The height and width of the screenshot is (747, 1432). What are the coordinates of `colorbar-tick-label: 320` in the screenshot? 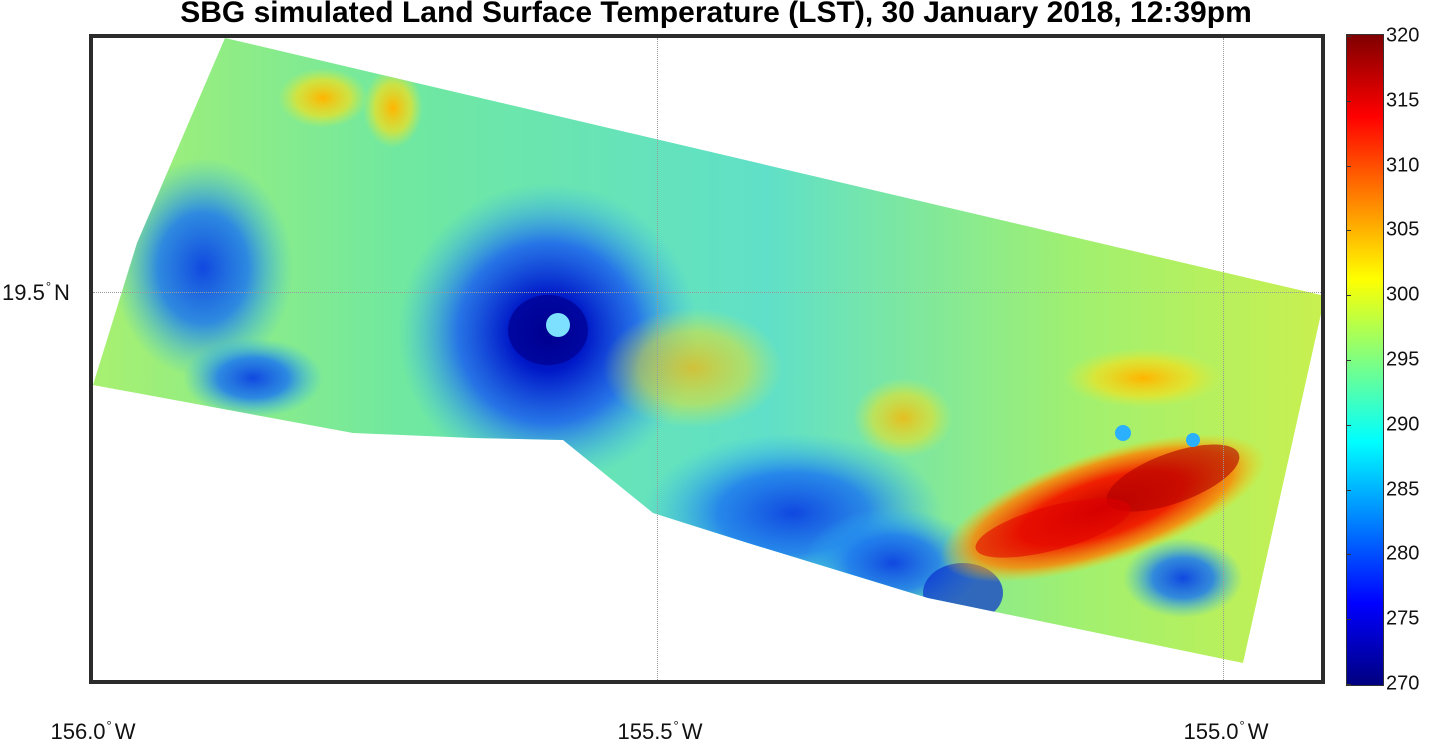 It's located at (1403, 35).